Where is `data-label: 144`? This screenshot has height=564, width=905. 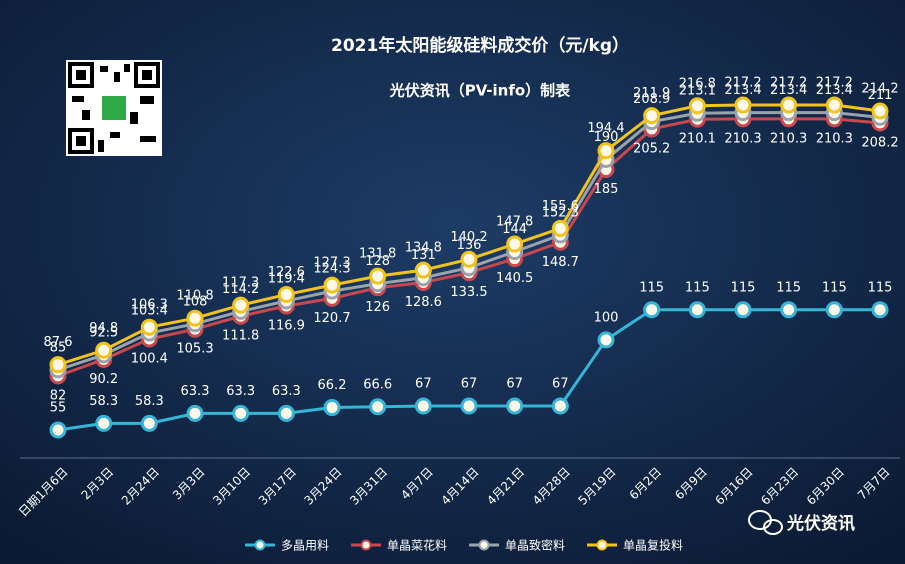
data-label: 144 is located at coordinates (514, 229).